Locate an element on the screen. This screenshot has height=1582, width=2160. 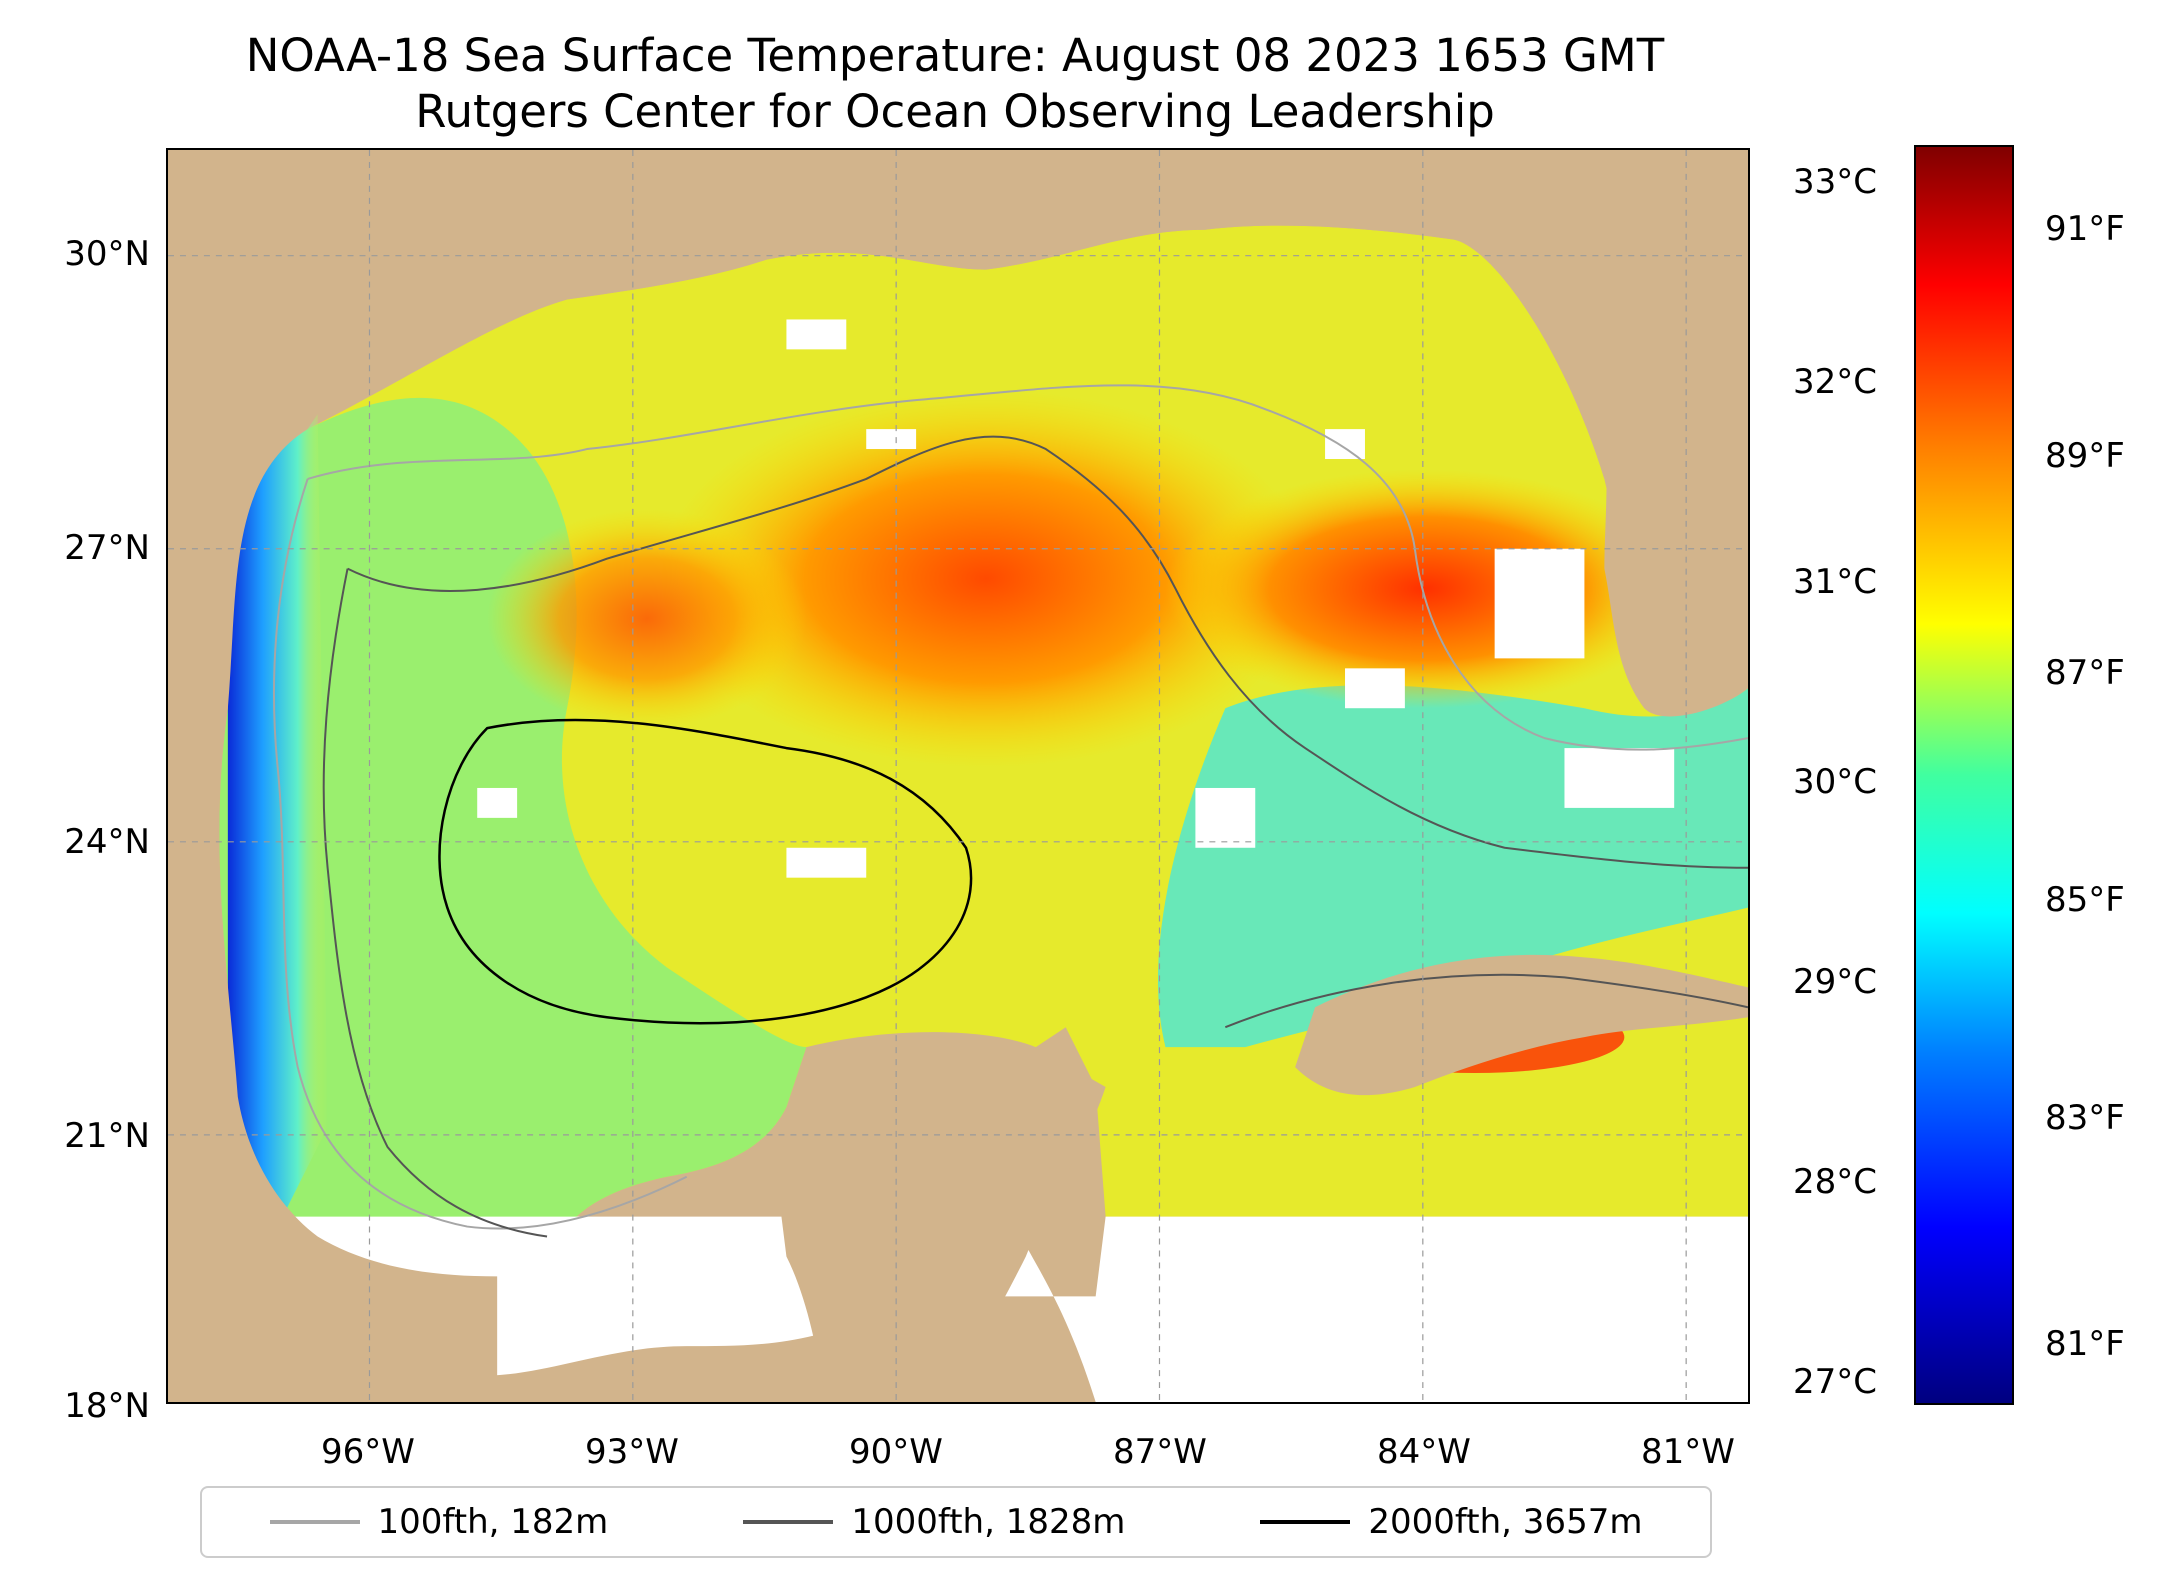
lat-label-18n: 18°N is located at coordinates (107, 1406).